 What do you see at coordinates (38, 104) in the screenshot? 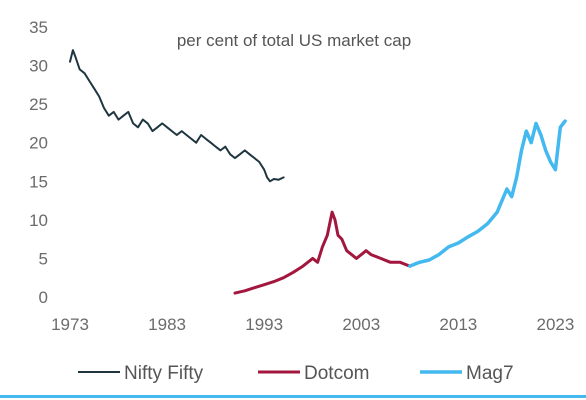
I see `y-tick-label: 25` at bounding box center [38, 104].